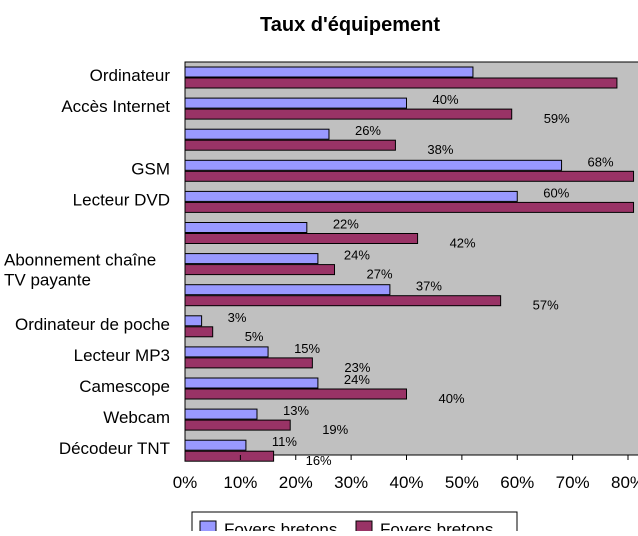 The width and height of the screenshot is (638, 536). Describe the element at coordinates (254, 336) in the screenshot. I see `data-label-series2-8: 5%` at that location.